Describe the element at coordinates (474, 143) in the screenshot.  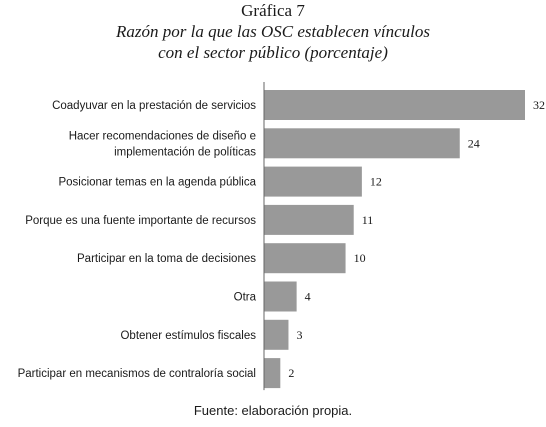
I see `data-label-2: 24` at that location.